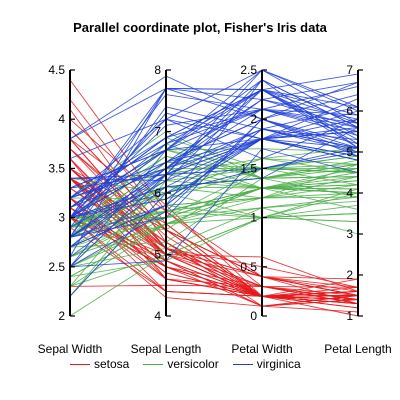  What do you see at coordinates (193, 364) in the screenshot?
I see `legend-label-versicolor: versicolor` at bounding box center [193, 364].